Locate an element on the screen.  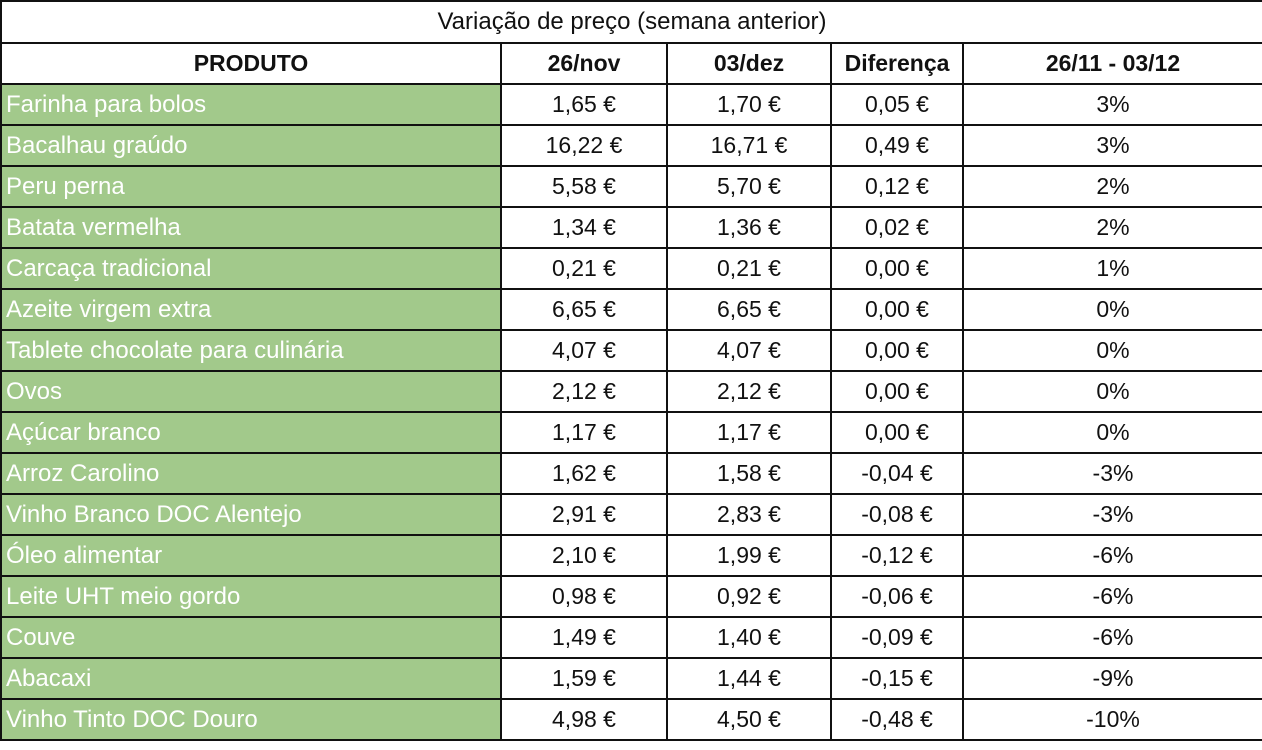
product-cell: Farinha para bolos is located at coordinates (251, 104).